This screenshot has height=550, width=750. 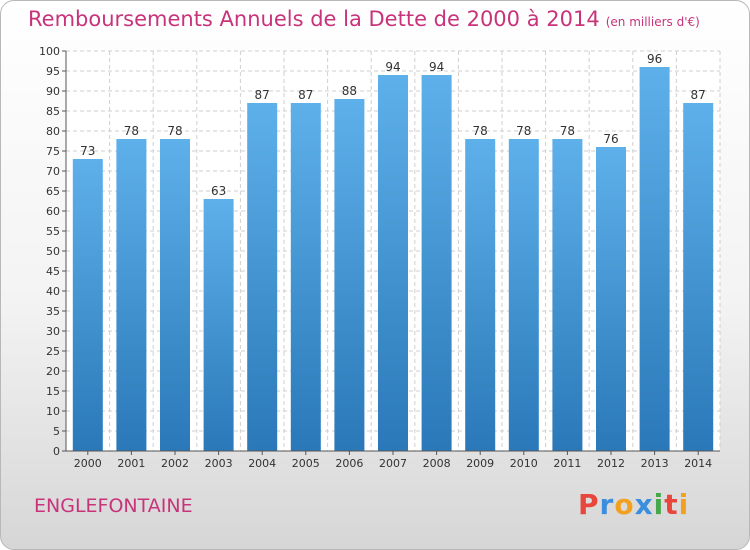 What do you see at coordinates (53, 91) in the screenshot?
I see `y-tick-label: 90` at bounding box center [53, 91].